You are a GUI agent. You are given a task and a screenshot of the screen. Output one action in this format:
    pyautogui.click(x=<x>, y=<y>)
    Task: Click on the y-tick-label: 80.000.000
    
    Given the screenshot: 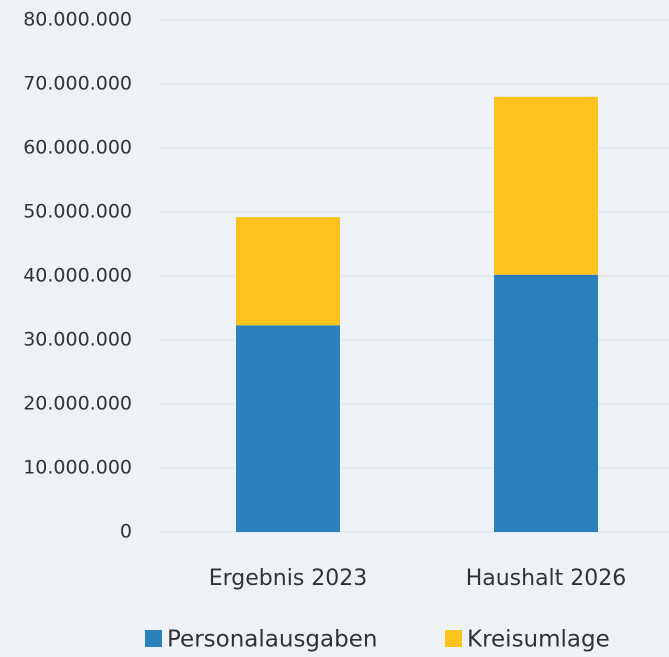 What is the action you would take?
    pyautogui.click(x=77, y=20)
    